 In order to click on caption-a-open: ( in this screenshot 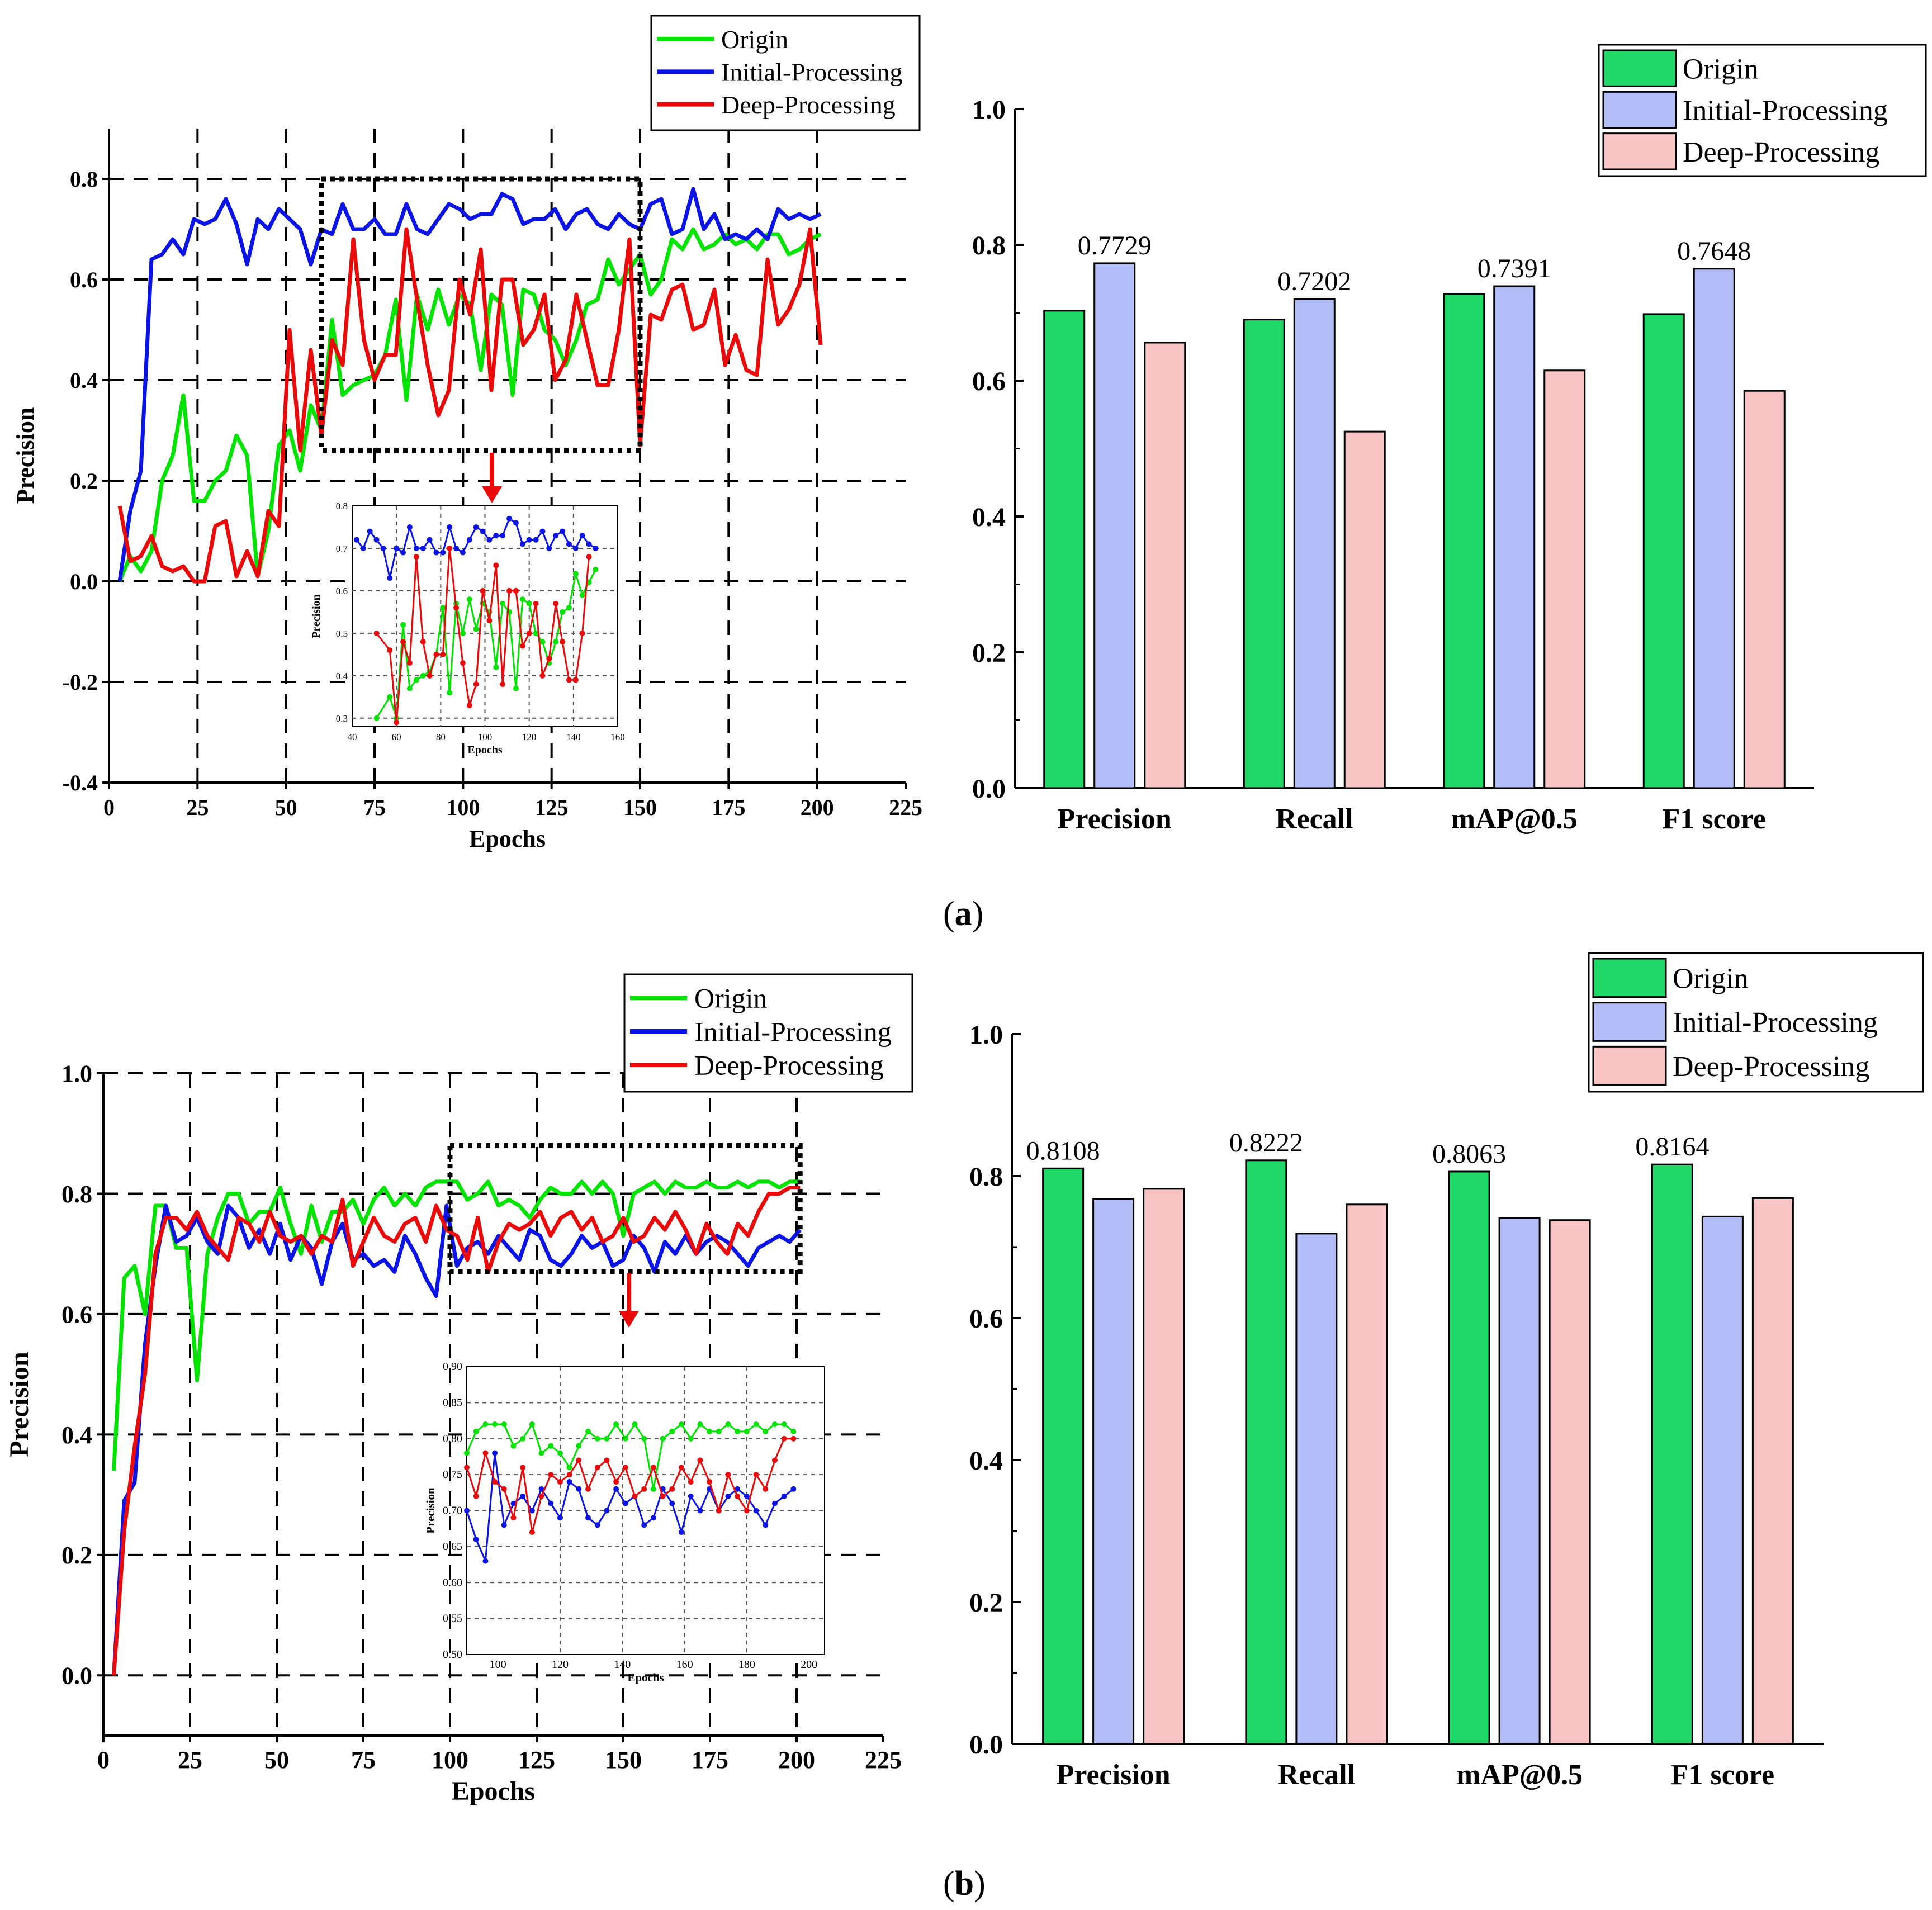, I will do `click(949, 914)`.